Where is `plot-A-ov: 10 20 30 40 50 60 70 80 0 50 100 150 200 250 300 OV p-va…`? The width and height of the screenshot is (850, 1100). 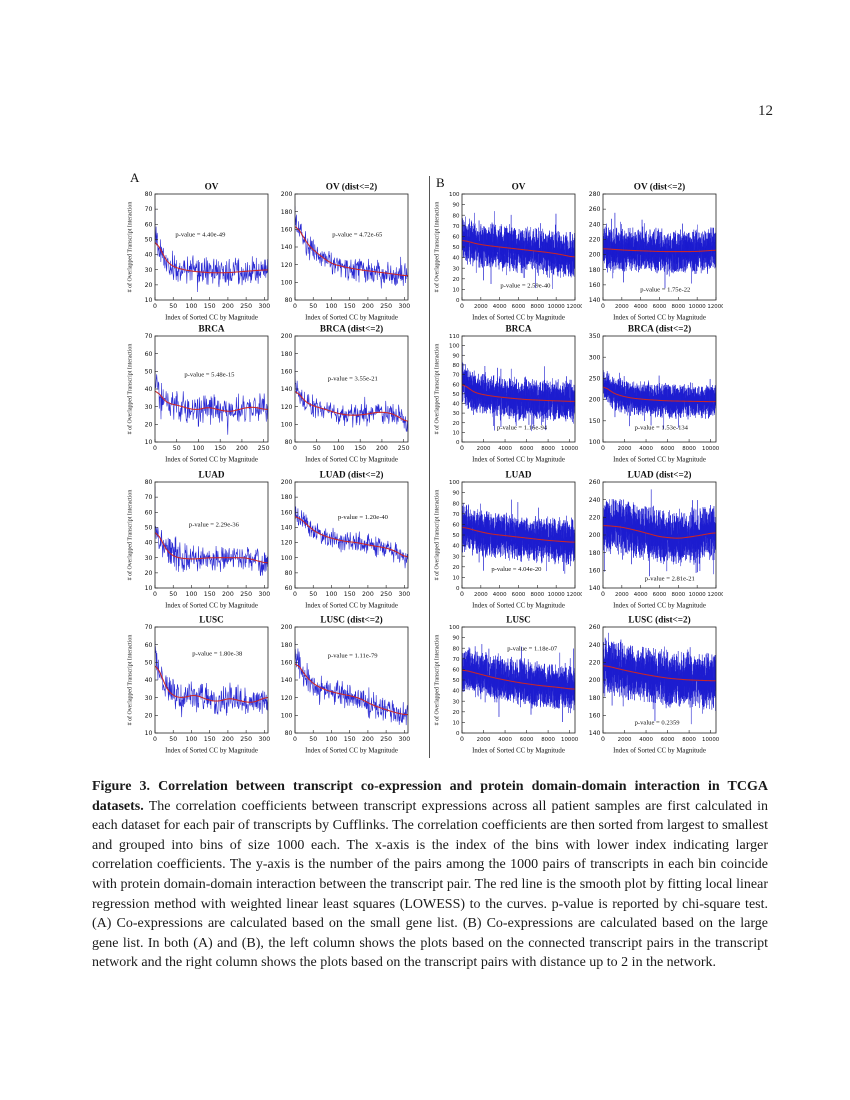
plot-A-ov: 10 20 30 40 50 60 70 80 0 50 100 150 200 250 300 OV p-va… is located at coordinates (199, 252).